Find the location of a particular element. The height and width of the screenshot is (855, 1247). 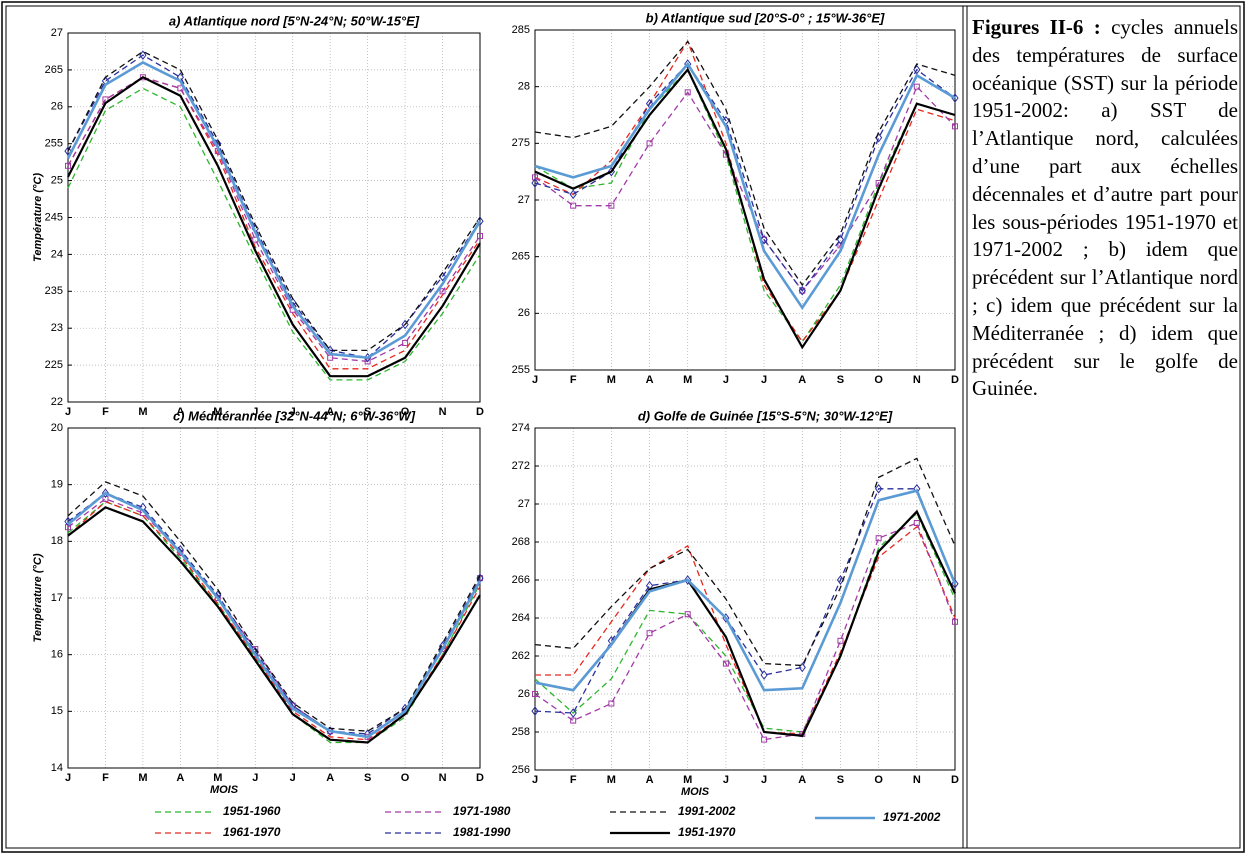

y-tick-label: 262 is located at coordinates (521, 656).